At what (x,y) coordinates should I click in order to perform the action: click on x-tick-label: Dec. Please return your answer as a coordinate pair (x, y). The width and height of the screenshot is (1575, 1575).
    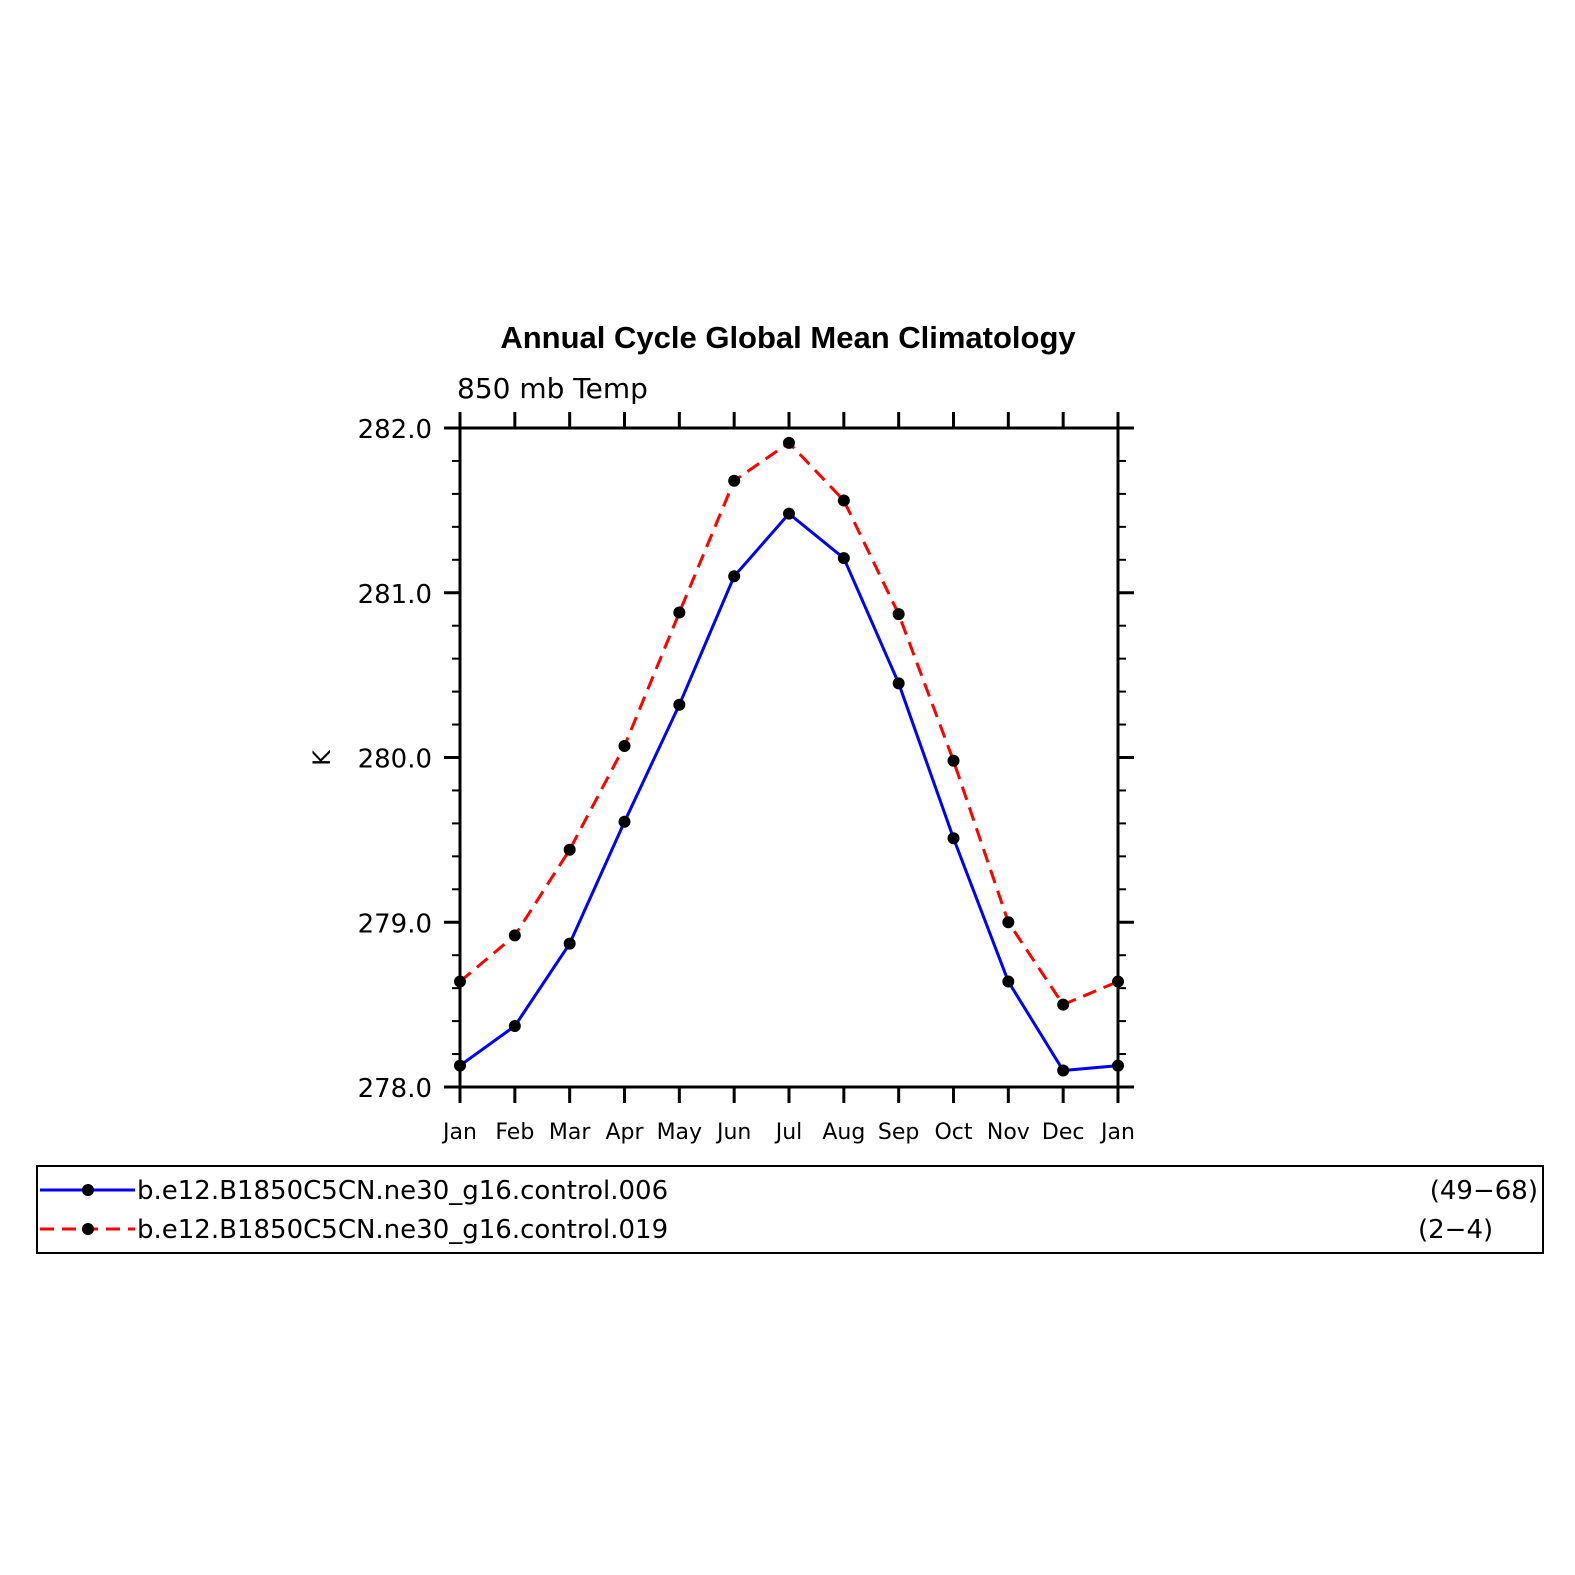
    Looking at the image, I should click on (1063, 1132).